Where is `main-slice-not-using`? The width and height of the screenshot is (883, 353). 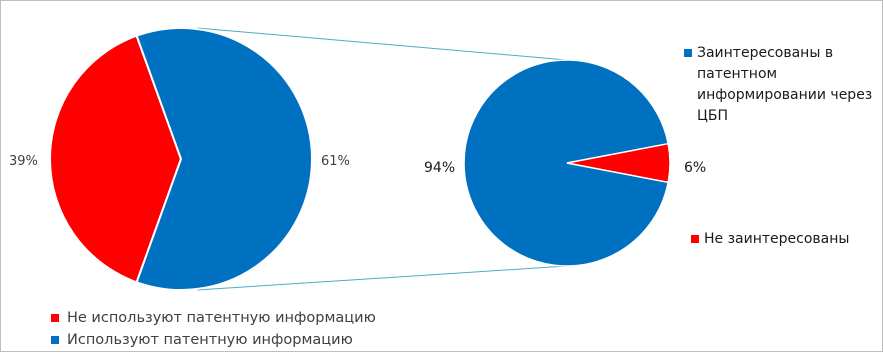 main-slice-not-using is located at coordinates (115, 159).